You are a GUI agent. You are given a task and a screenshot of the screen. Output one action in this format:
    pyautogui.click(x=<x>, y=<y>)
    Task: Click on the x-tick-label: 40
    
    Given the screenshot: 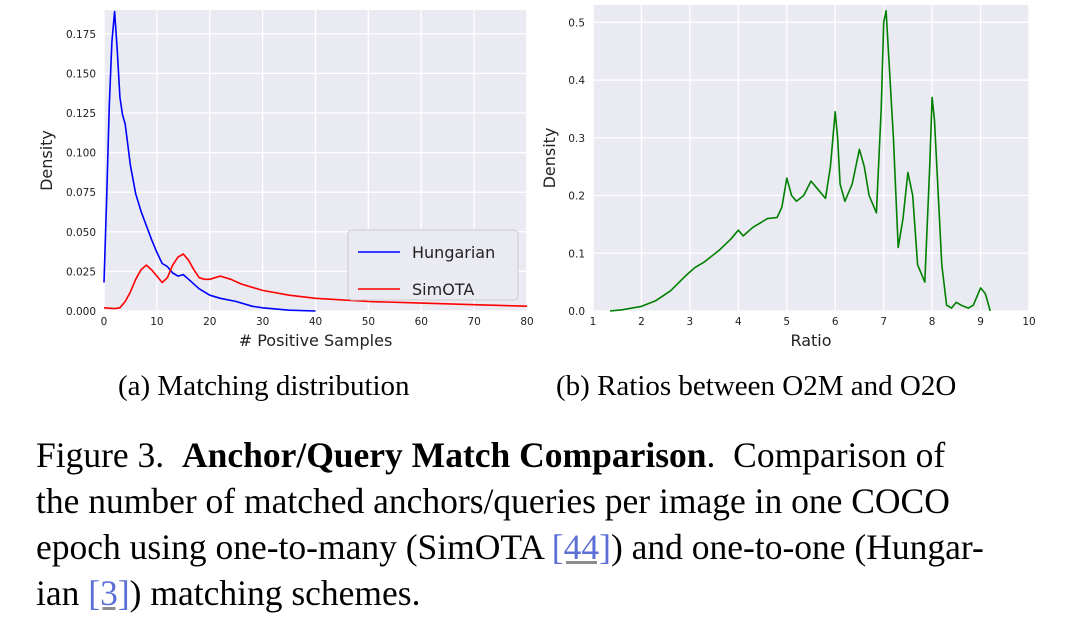 What is the action you would take?
    pyautogui.click(x=315, y=322)
    